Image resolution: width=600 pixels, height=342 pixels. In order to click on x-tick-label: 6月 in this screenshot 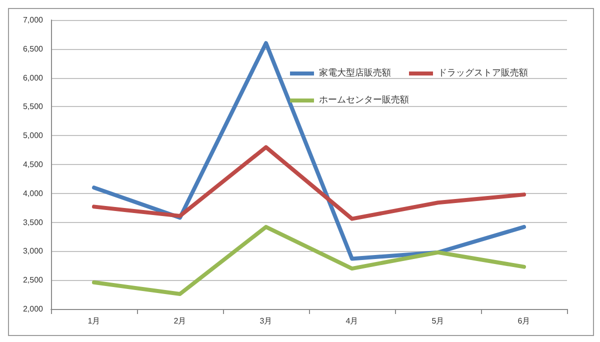, I will do `click(524, 321)`.